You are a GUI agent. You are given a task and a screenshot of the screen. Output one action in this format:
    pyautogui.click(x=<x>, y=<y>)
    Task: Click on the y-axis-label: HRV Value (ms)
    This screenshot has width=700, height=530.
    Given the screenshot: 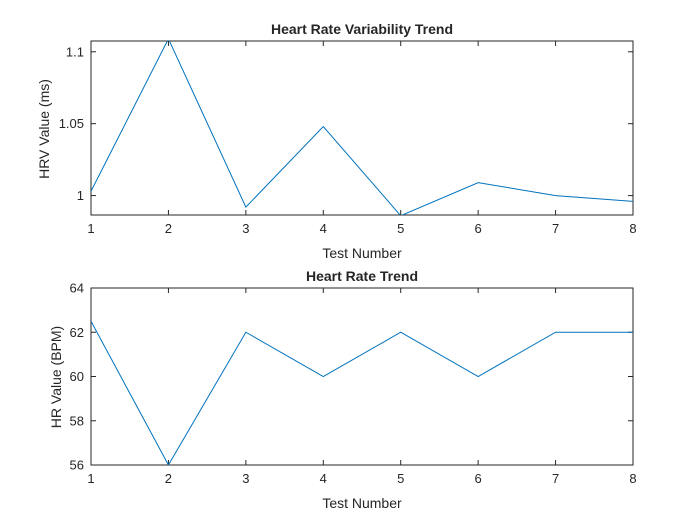 What is the action you would take?
    pyautogui.click(x=44, y=129)
    